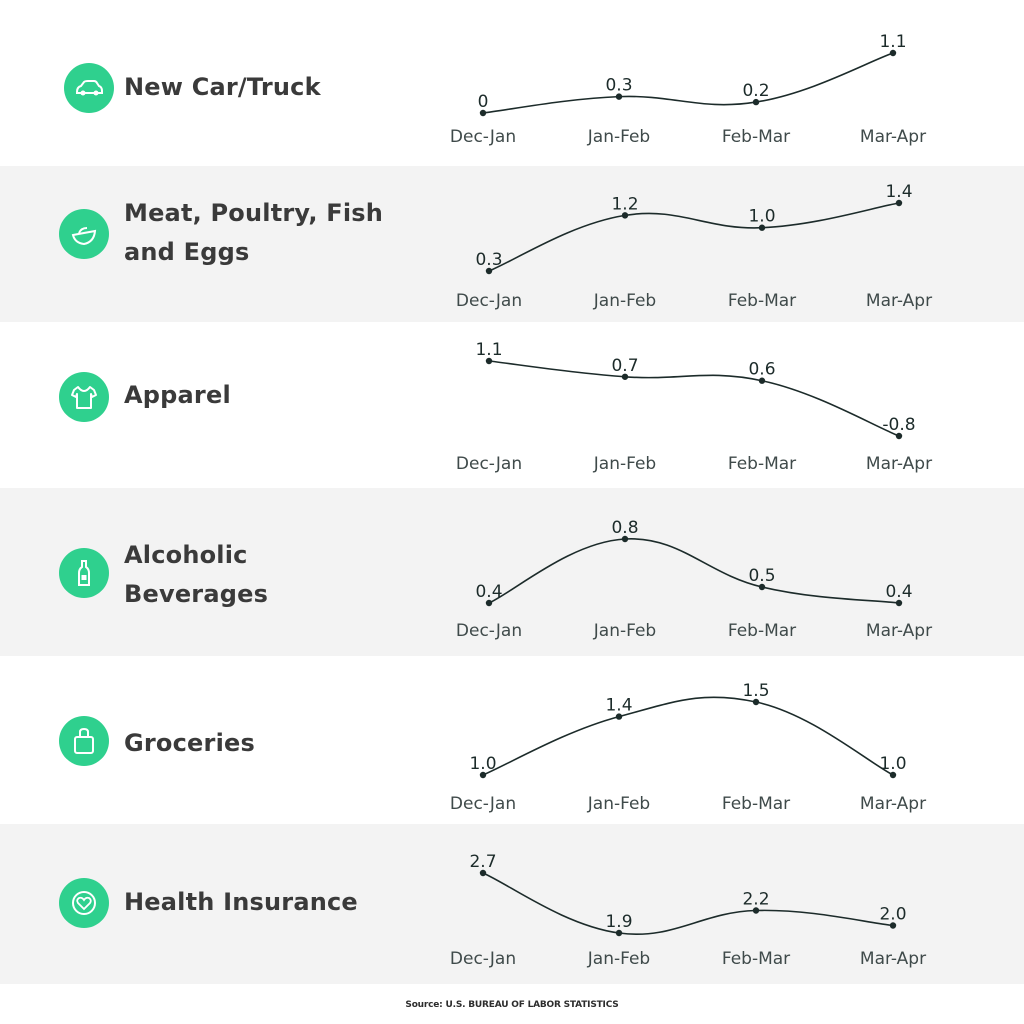 The width and height of the screenshot is (1024, 1024). Describe the element at coordinates (177, 395) in the screenshot. I see `category-title: Apparel` at that location.